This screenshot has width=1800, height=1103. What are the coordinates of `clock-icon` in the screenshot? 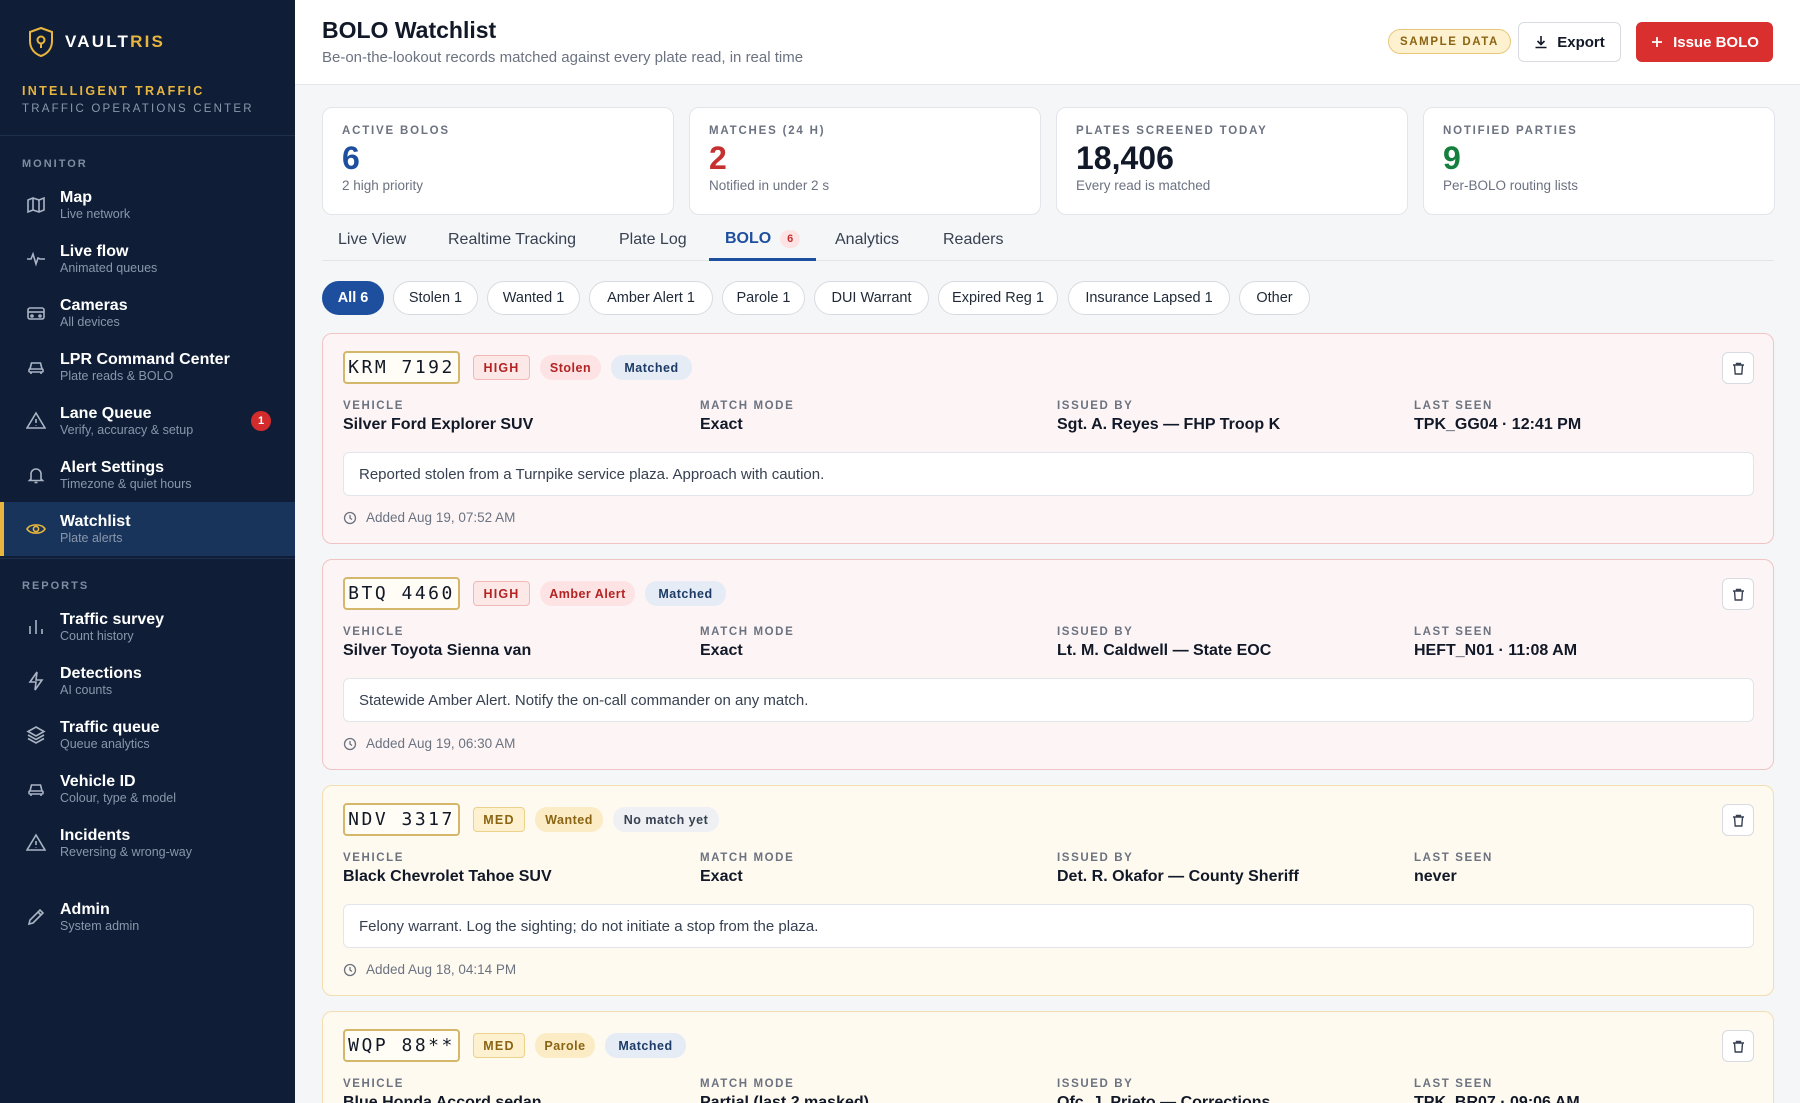 It's located at (350, 969).